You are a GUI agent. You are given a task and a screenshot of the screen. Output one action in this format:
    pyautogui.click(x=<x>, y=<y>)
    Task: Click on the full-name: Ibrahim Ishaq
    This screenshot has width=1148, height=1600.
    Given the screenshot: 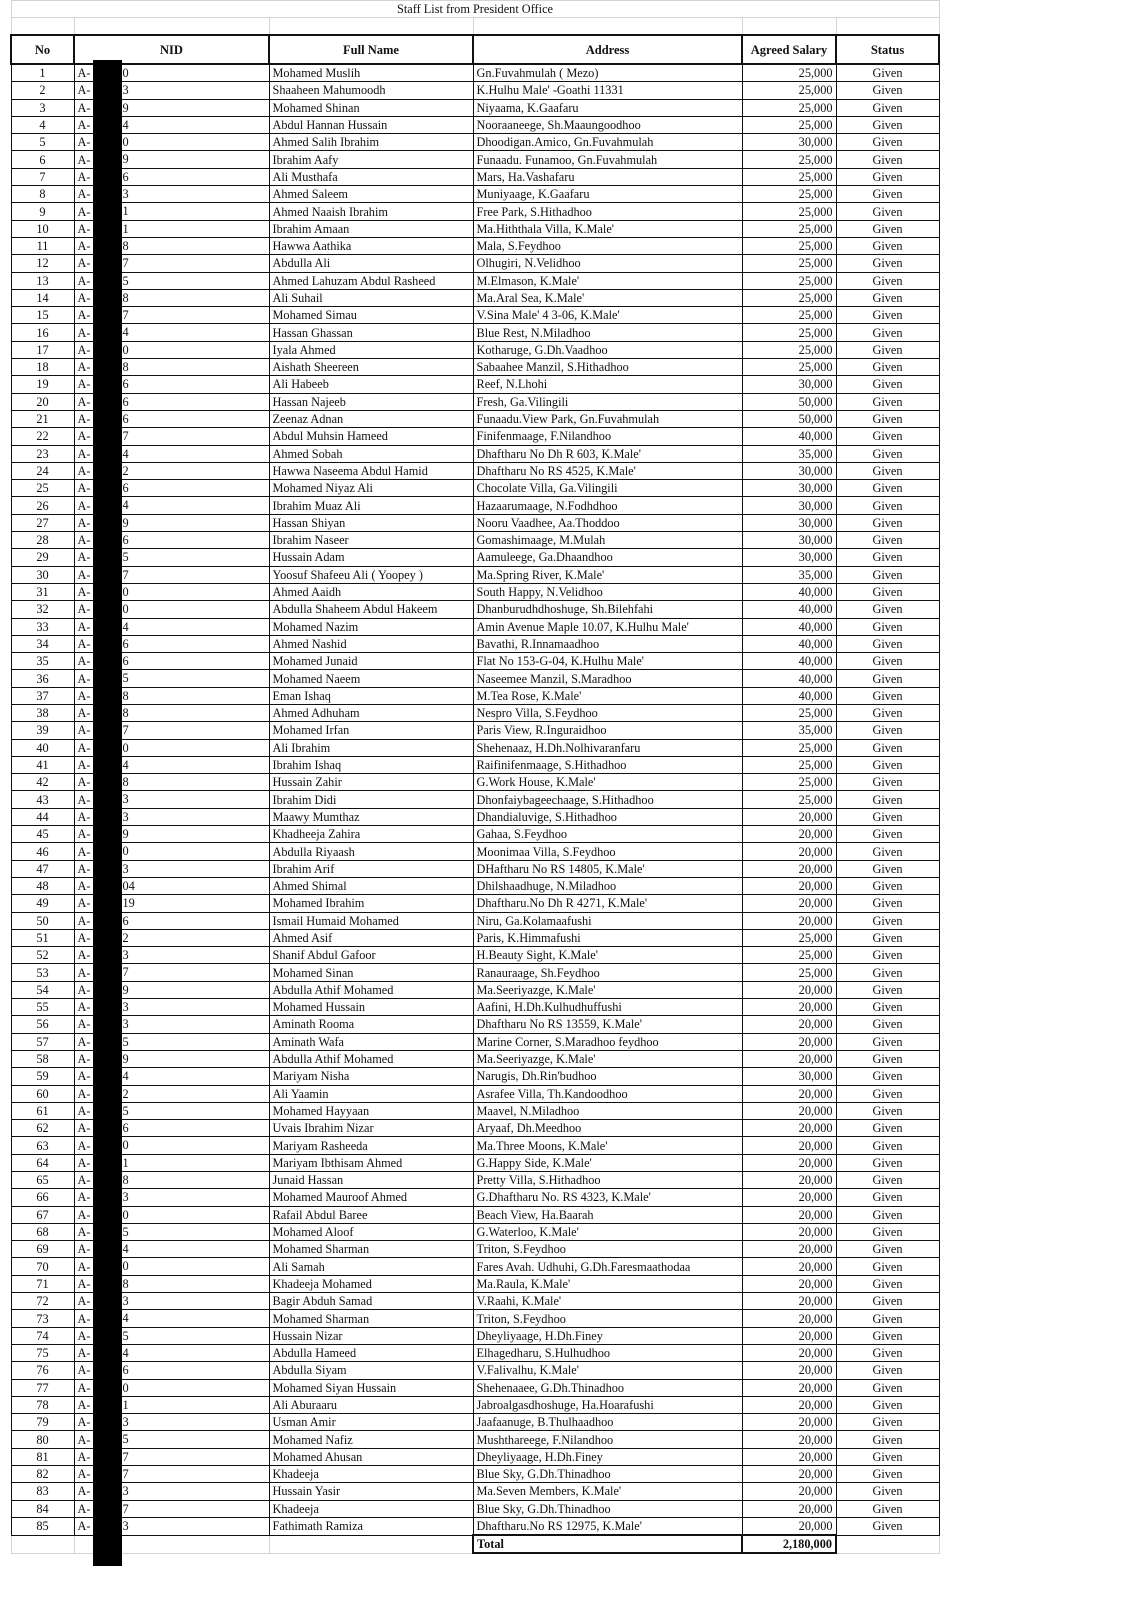 What is the action you would take?
    pyautogui.click(x=371, y=765)
    